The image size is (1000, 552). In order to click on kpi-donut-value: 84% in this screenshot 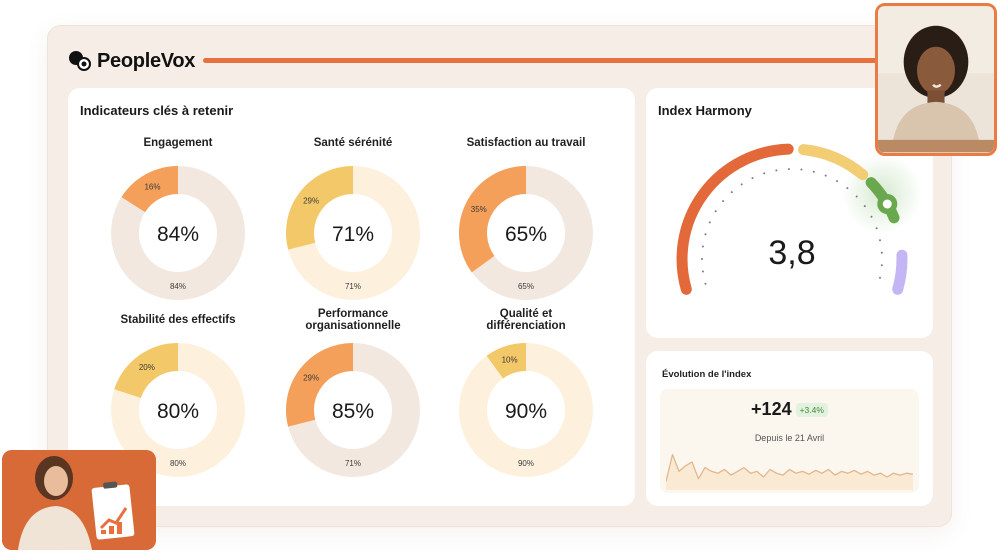, I will do `click(178, 234)`.